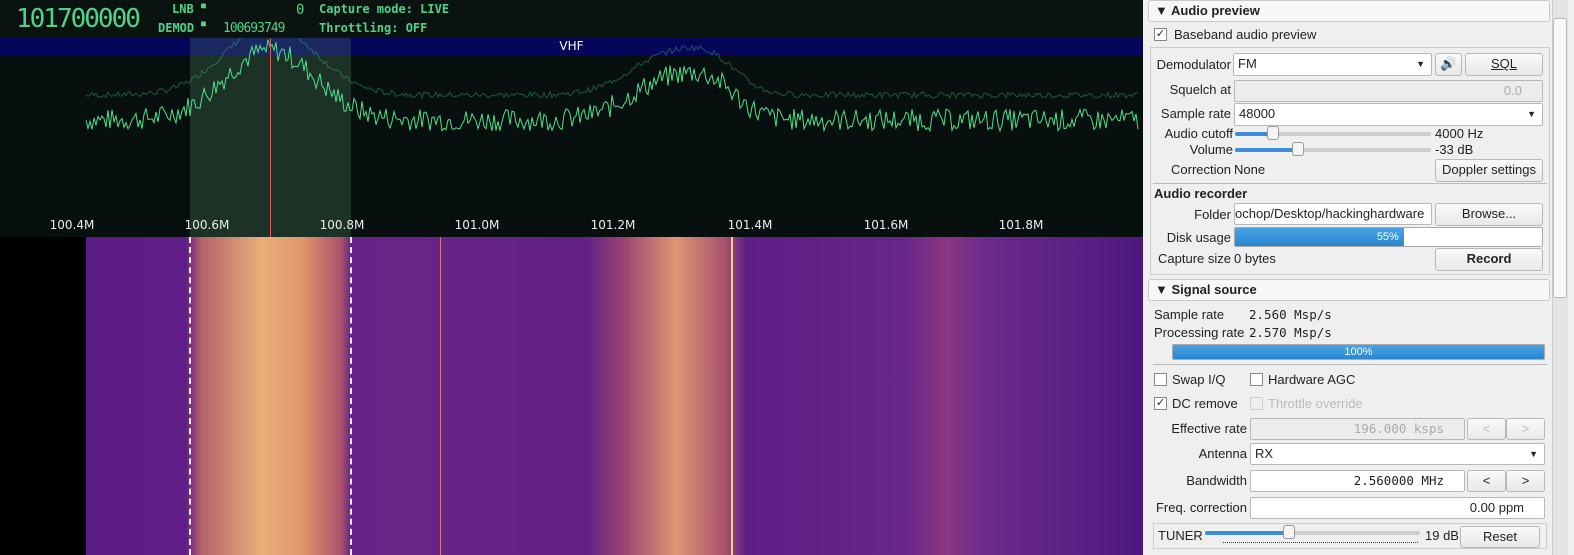 Image resolution: width=1574 pixels, height=555 pixels. What do you see at coordinates (1256, 379) in the screenshot?
I see `hardware-agc-checkbox` at bounding box center [1256, 379].